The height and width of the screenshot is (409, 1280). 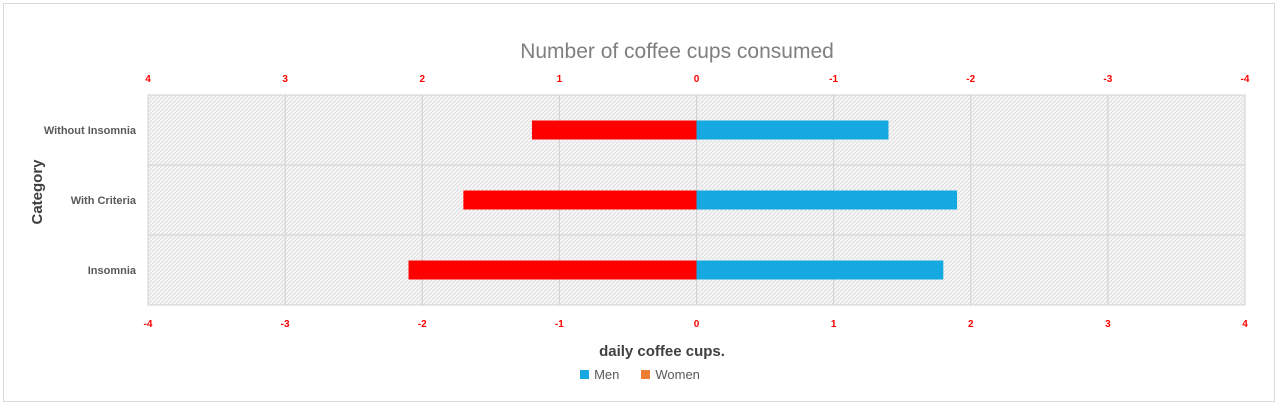 What do you see at coordinates (37, 192) in the screenshot?
I see `y-axis-label: Category` at bounding box center [37, 192].